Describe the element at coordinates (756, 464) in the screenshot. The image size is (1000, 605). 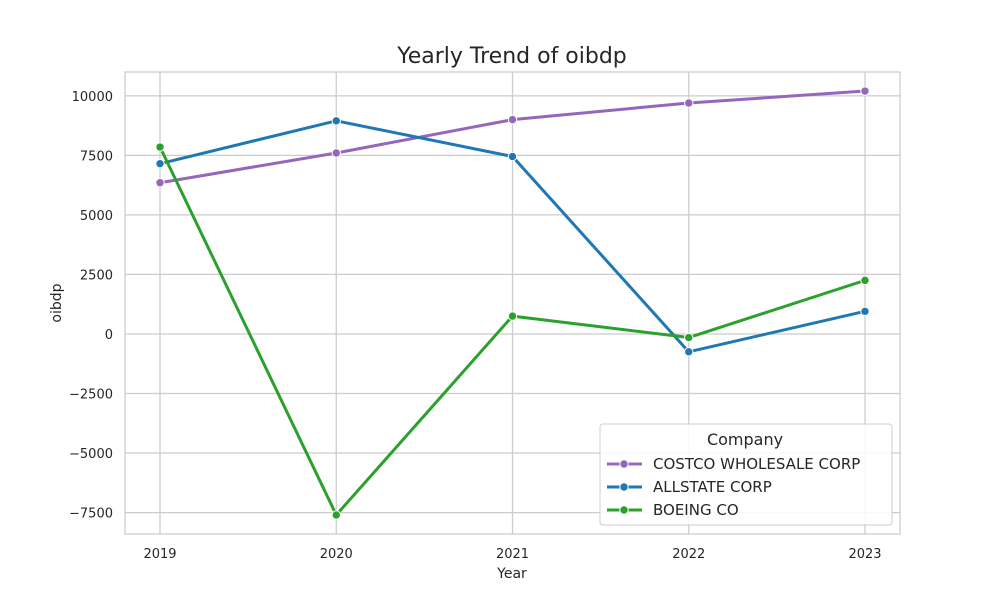
I see `legend-label: COSTCO WHOLESALE CORP` at that location.